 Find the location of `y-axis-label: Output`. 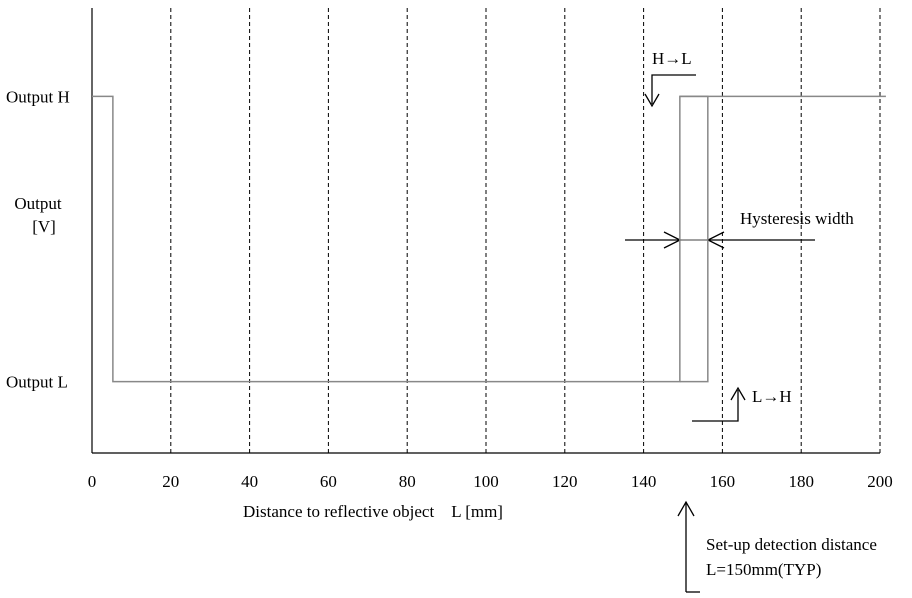

y-axis-label: Output is located at coordinates (38, 203).